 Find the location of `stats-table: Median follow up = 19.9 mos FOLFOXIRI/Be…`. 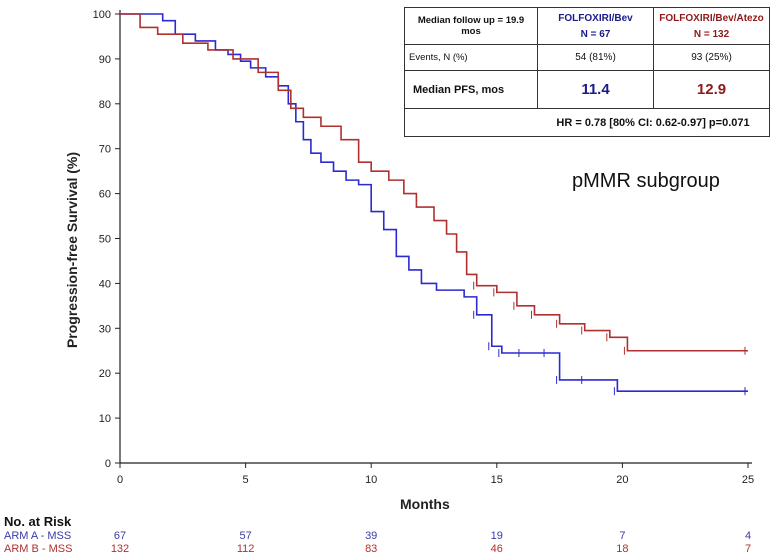

stats-table: Median follow up = 19.9 mos FOLFOXIRI/Be… is located at coordinates (587, 72).